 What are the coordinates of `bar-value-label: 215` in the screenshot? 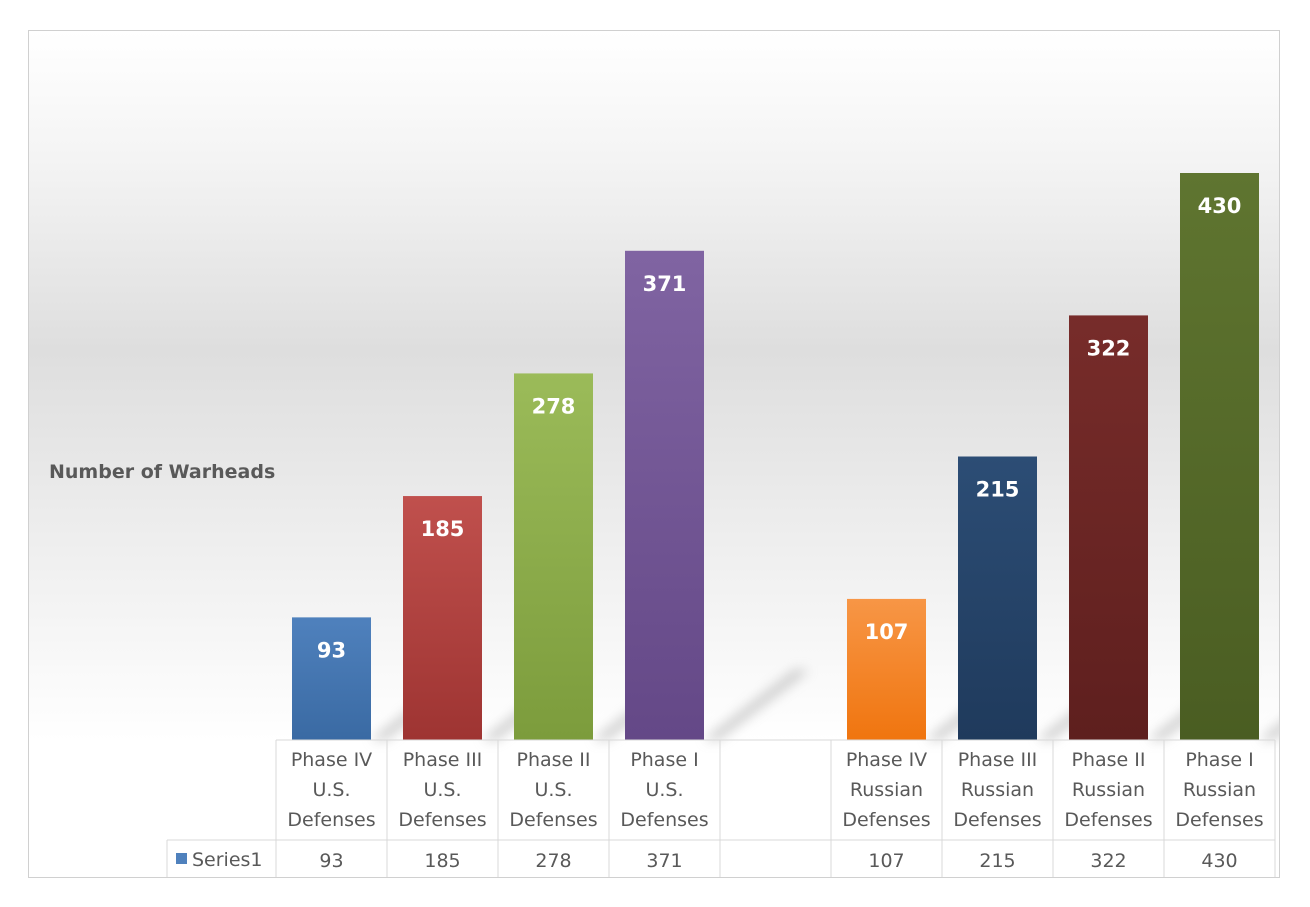 It's located at (998, 490).